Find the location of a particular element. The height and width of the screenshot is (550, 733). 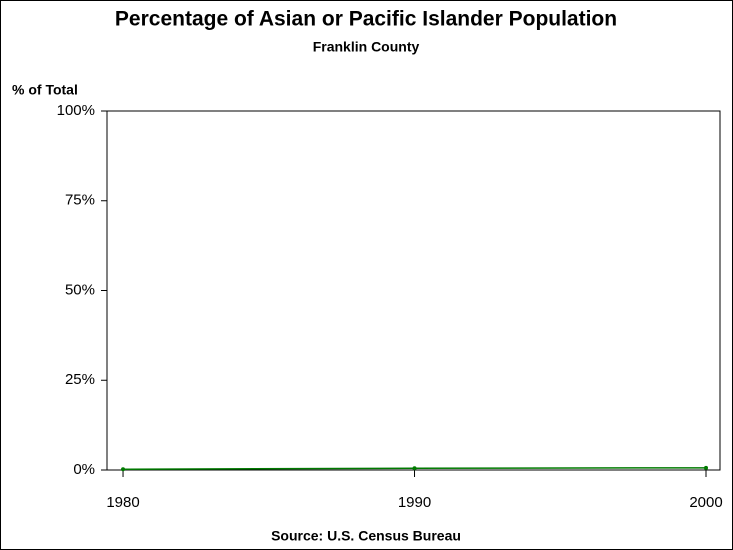

x-tick-label: 1980 is located at coordinates (122, 502).